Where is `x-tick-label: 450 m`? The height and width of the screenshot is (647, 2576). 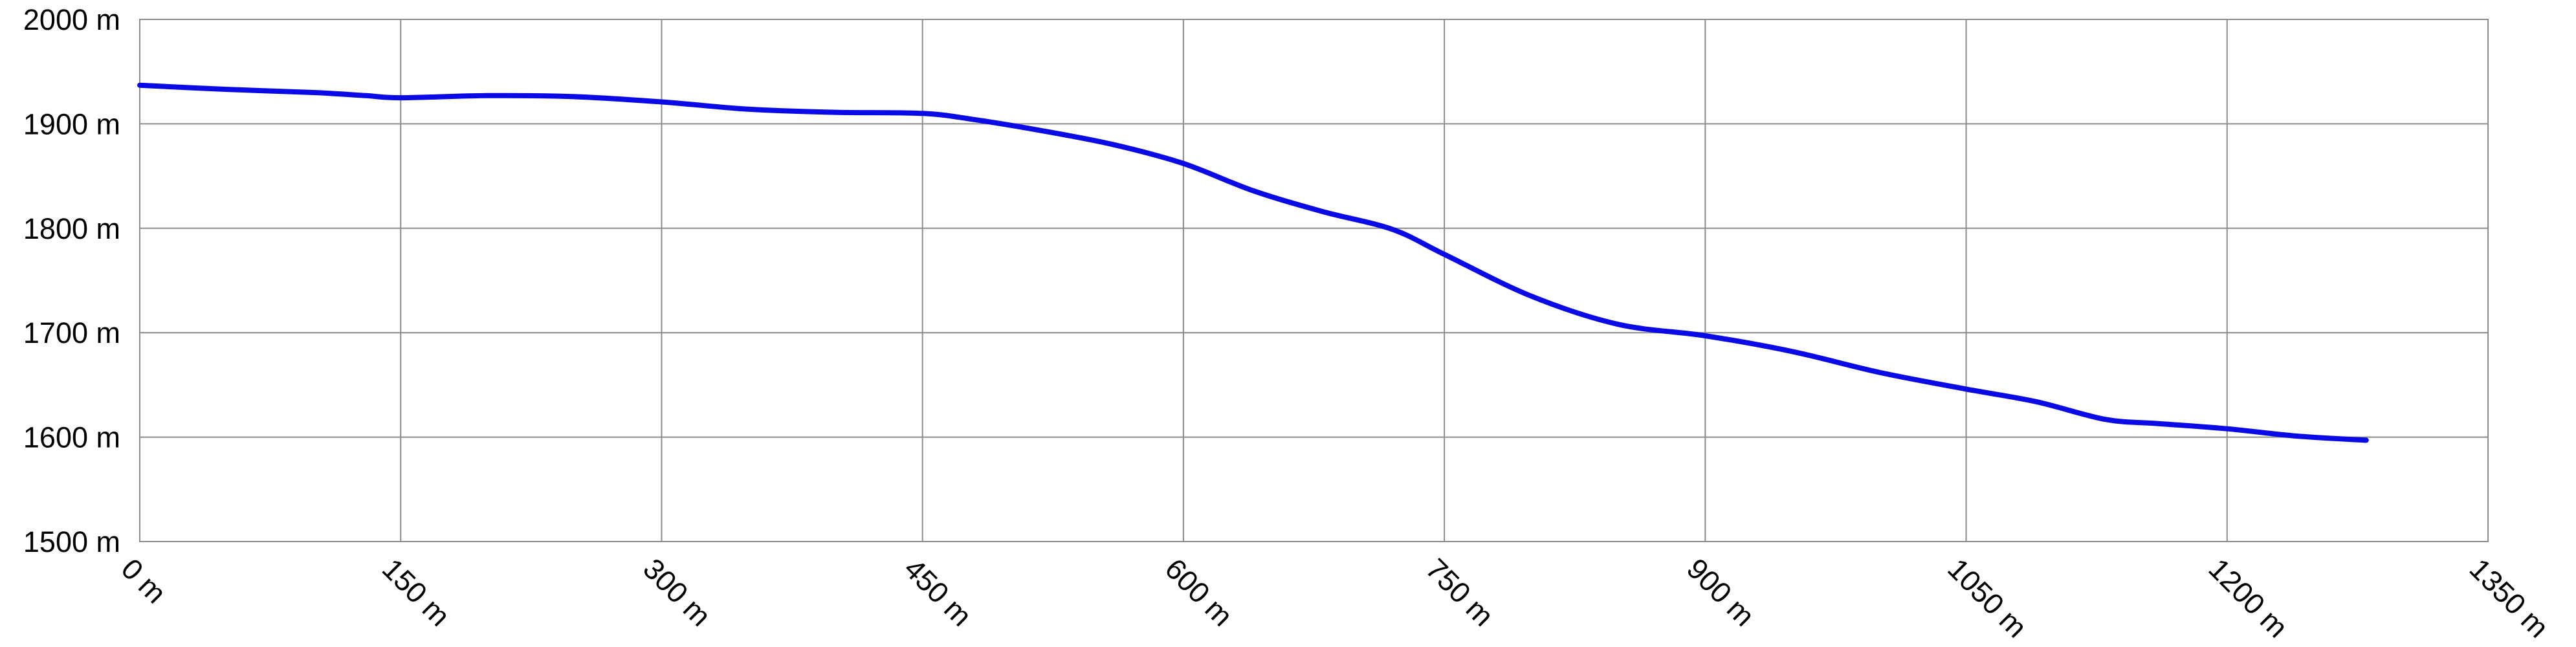
x-tick-label: 450 m is located at coordinates (937, 593).